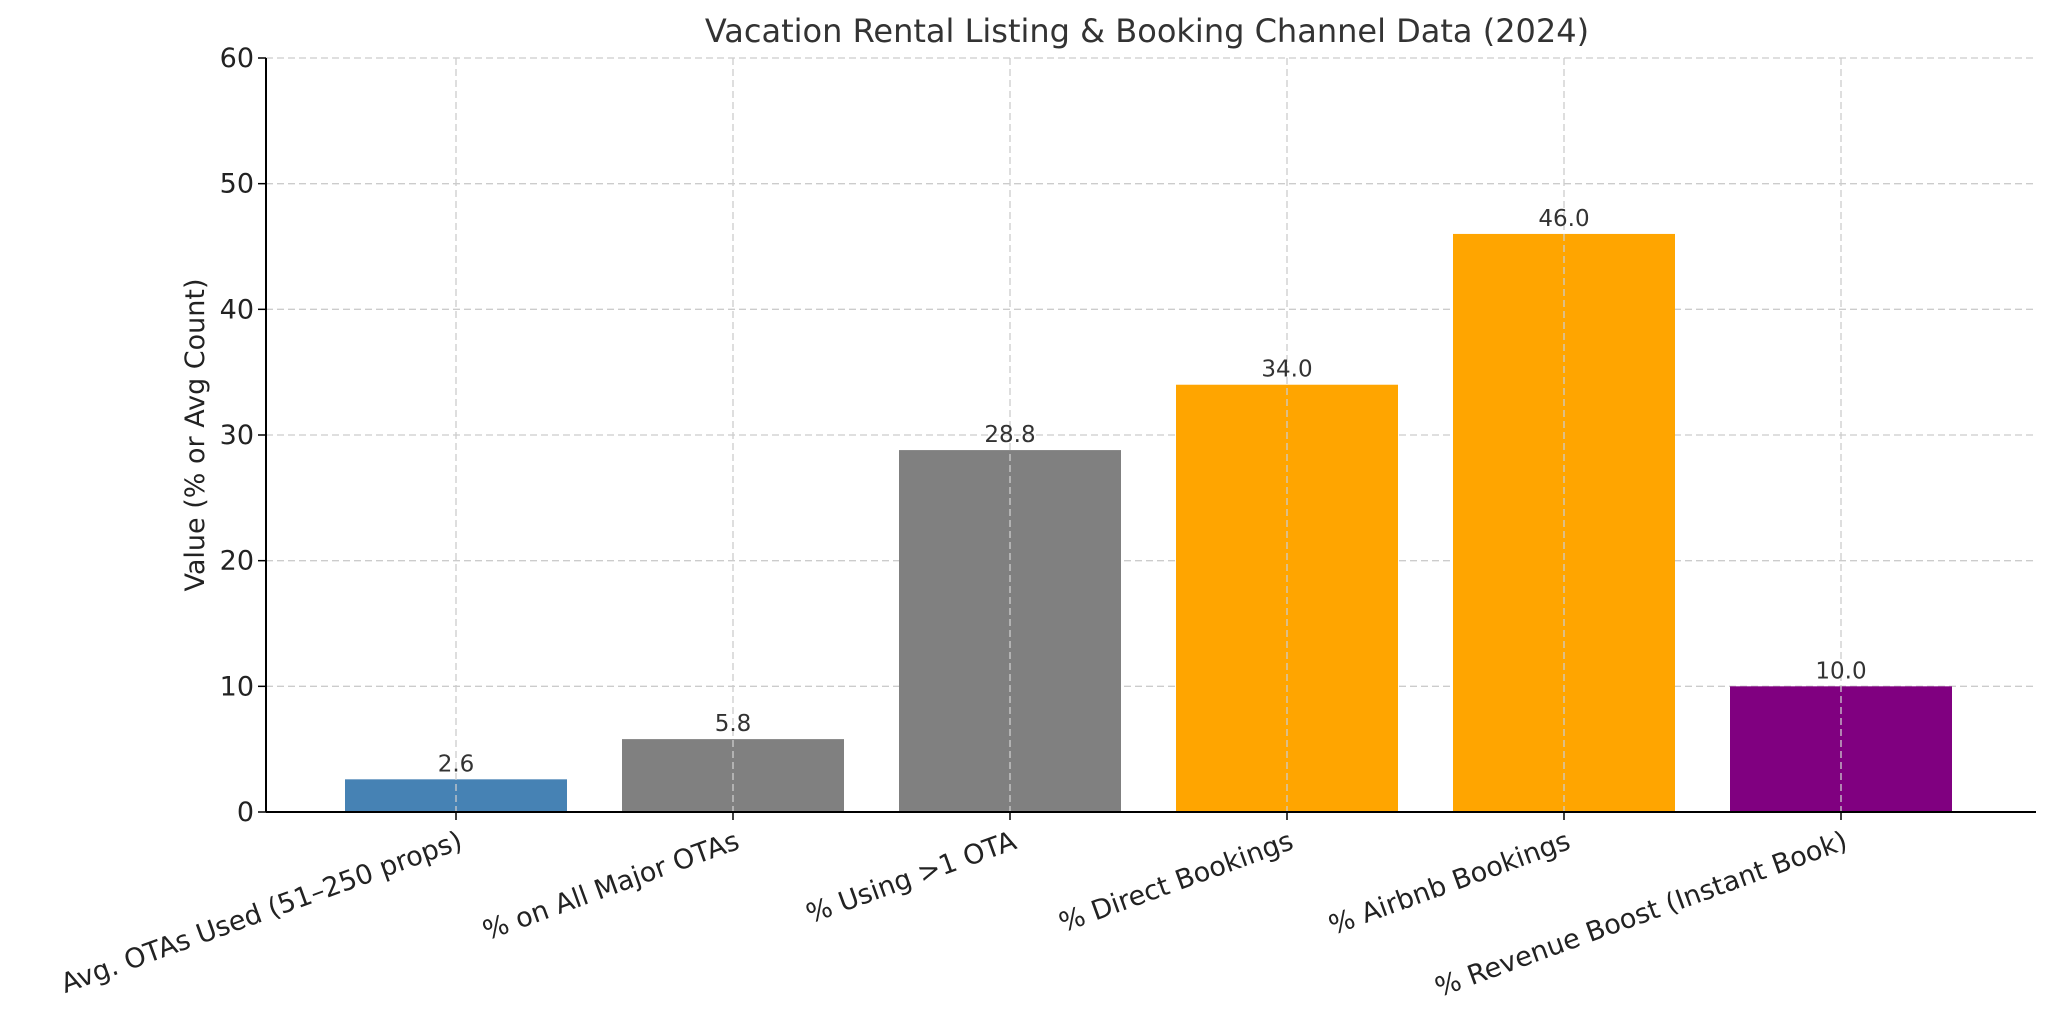  Describe the element at coordinates (1009, 435) in the screenshot. I see `data-label: 28.8` at that location.